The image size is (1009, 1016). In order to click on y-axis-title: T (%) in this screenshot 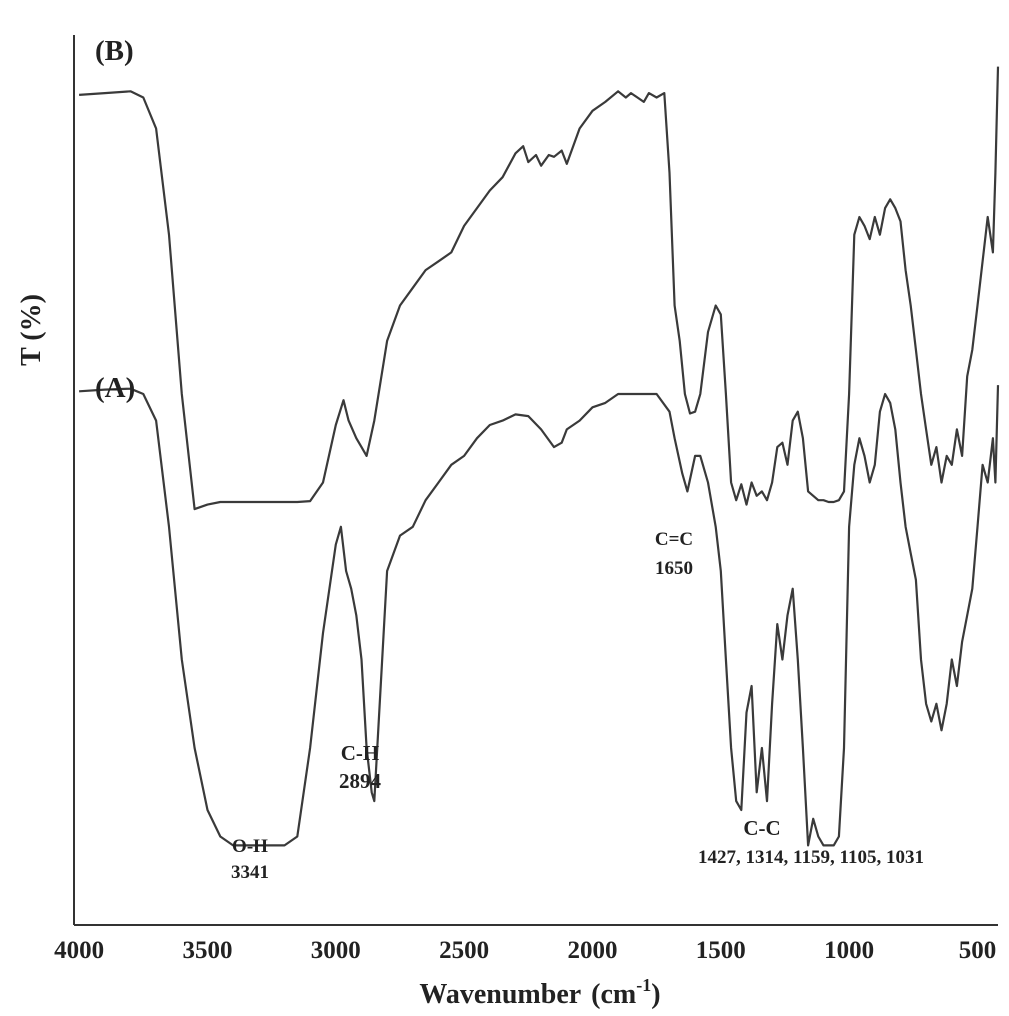, I will do `click(31, 330)`.